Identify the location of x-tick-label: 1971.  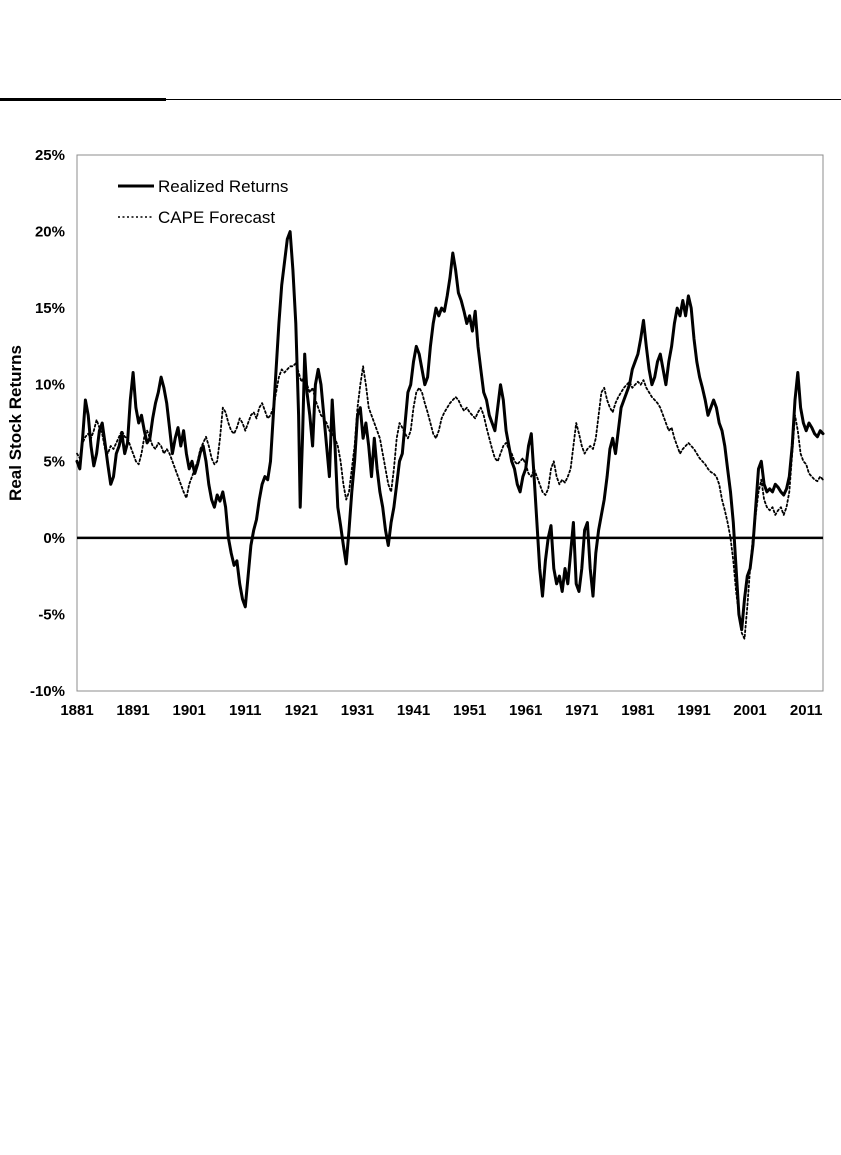
(581, 710).